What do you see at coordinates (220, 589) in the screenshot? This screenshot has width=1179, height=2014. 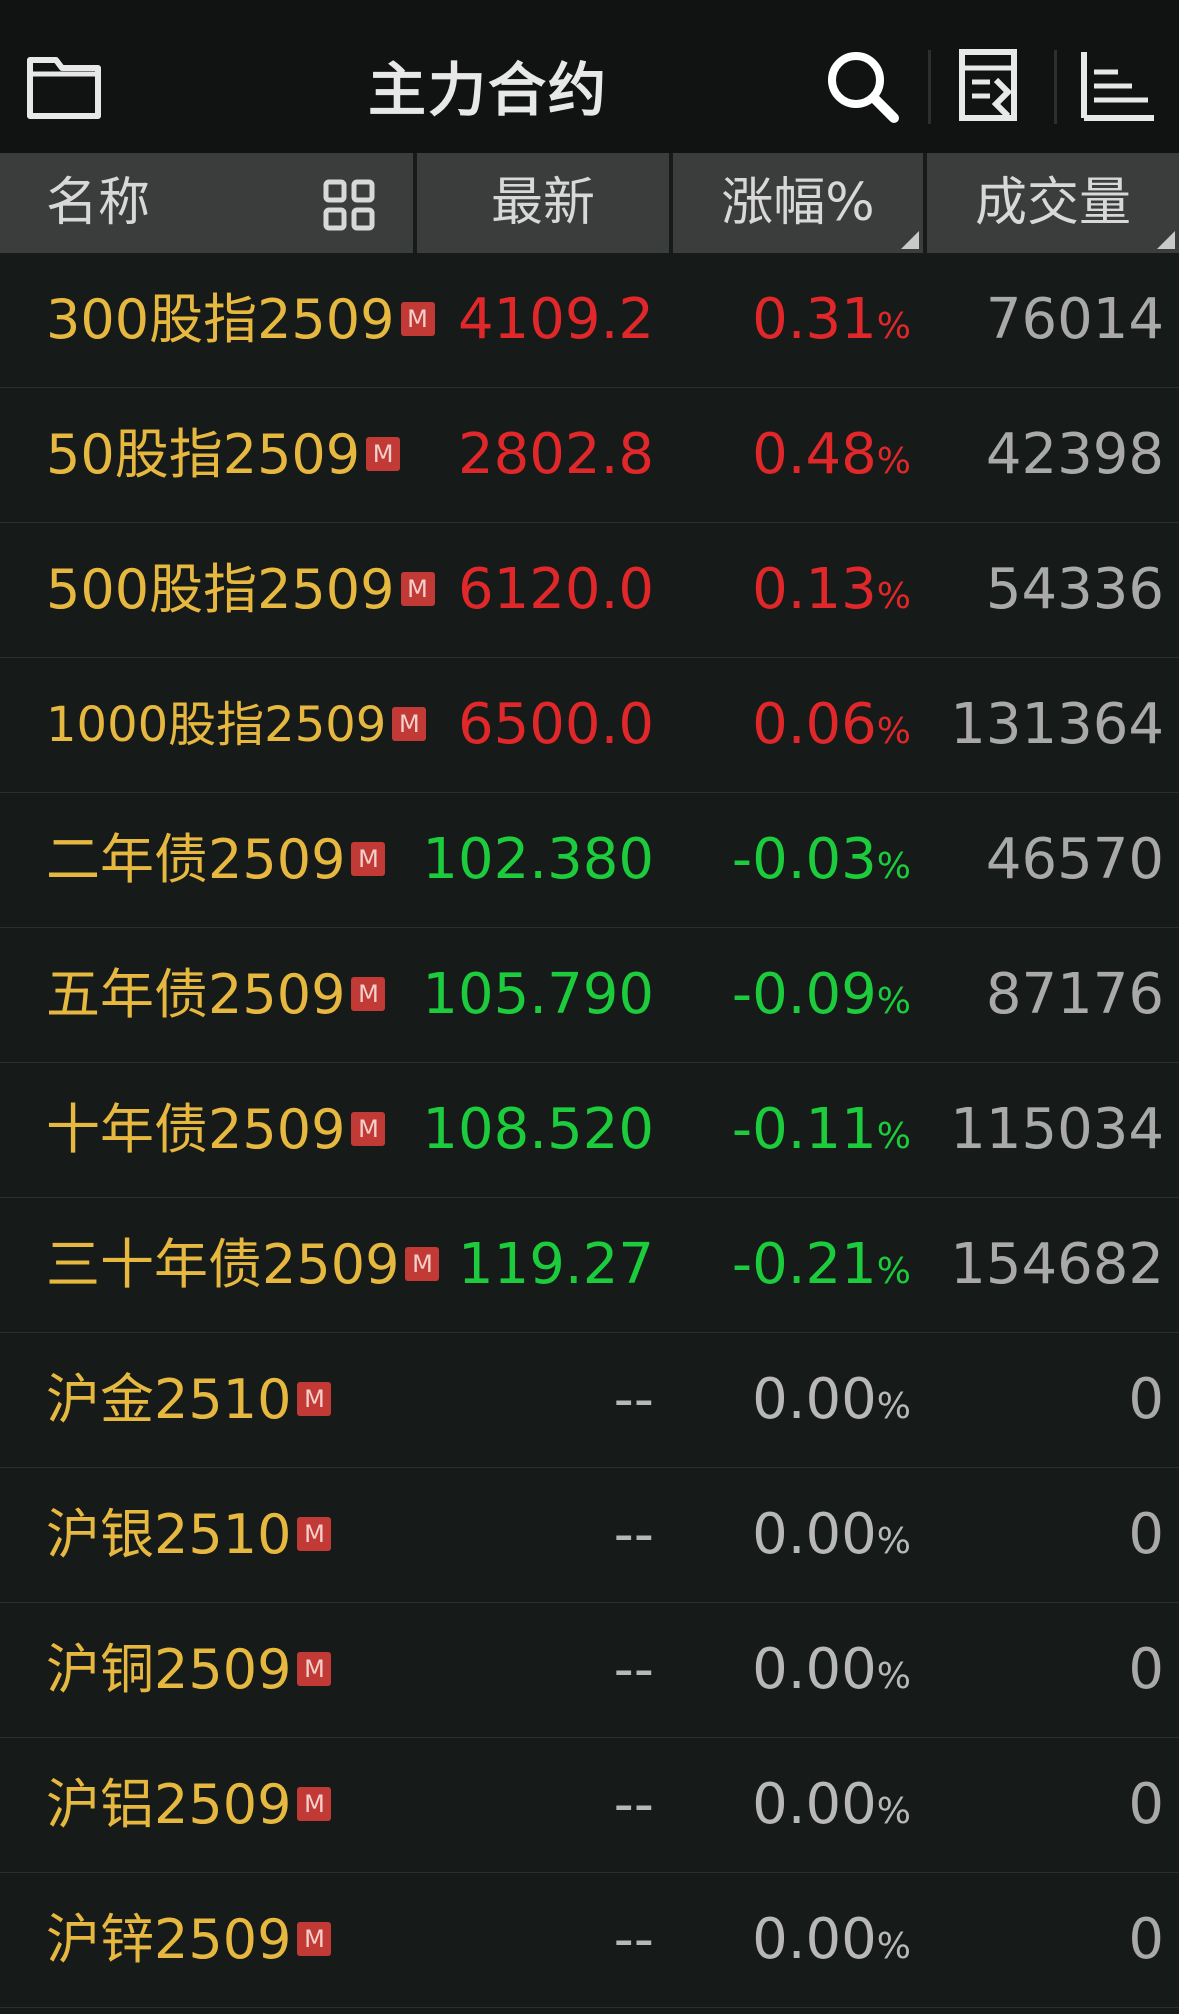 I see `contract-name-text: 500股指2509` at bounding box center [220, 589].